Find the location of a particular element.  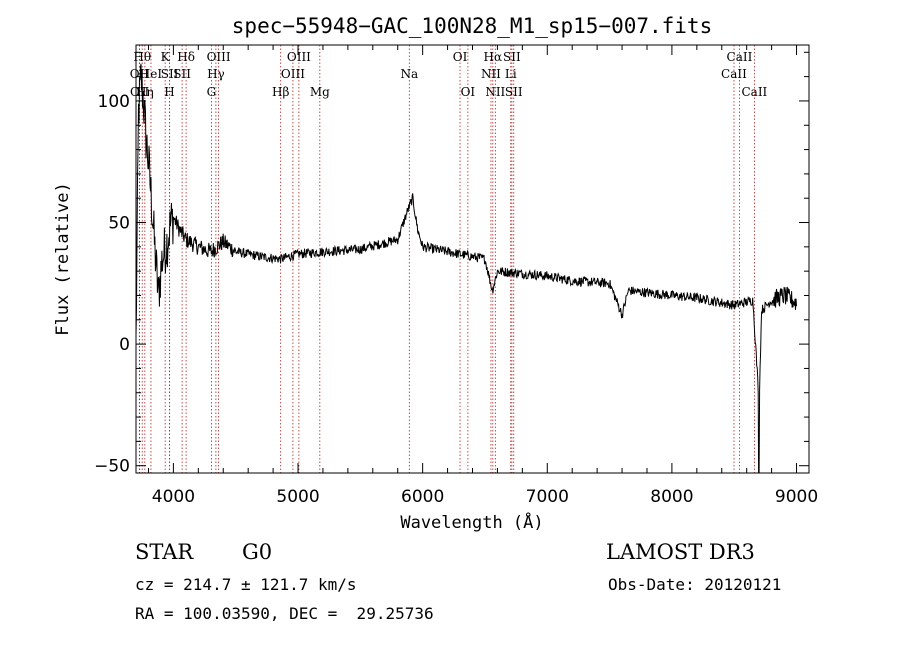

line-label-5: K is located at coordinates (166, 57).